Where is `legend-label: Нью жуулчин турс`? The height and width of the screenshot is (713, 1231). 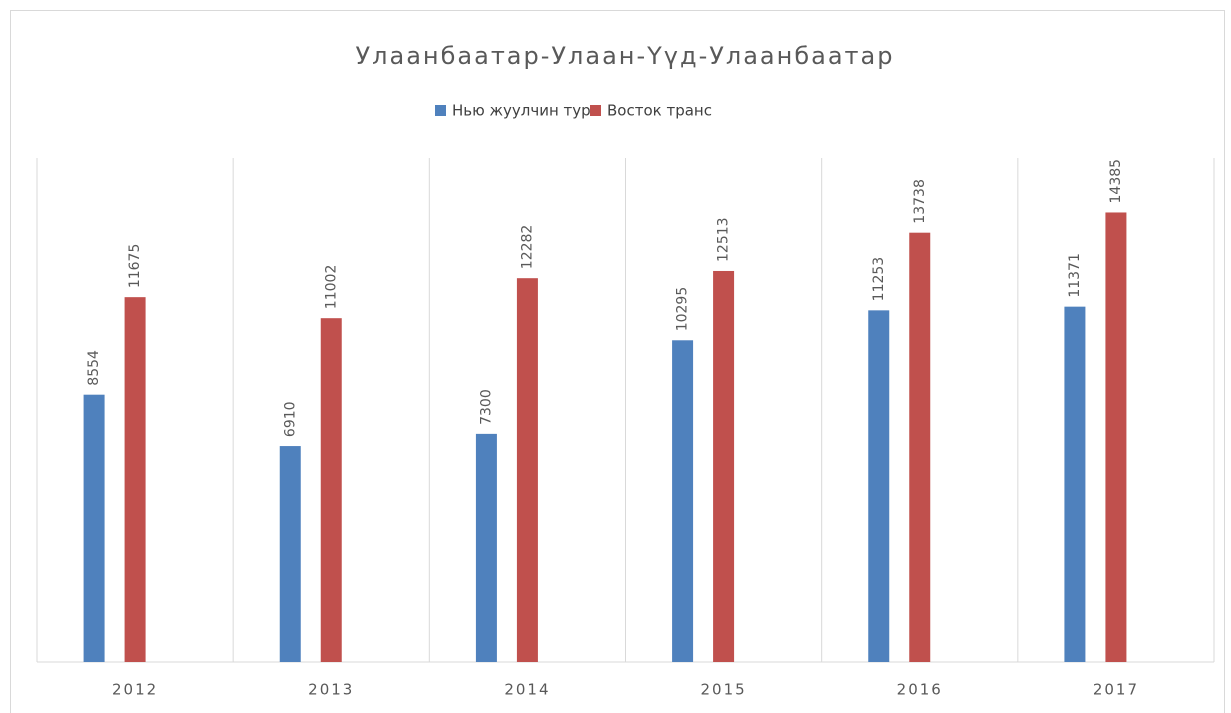 legend-label: Нью жуулчин турс is located at coordinates (525, 111).